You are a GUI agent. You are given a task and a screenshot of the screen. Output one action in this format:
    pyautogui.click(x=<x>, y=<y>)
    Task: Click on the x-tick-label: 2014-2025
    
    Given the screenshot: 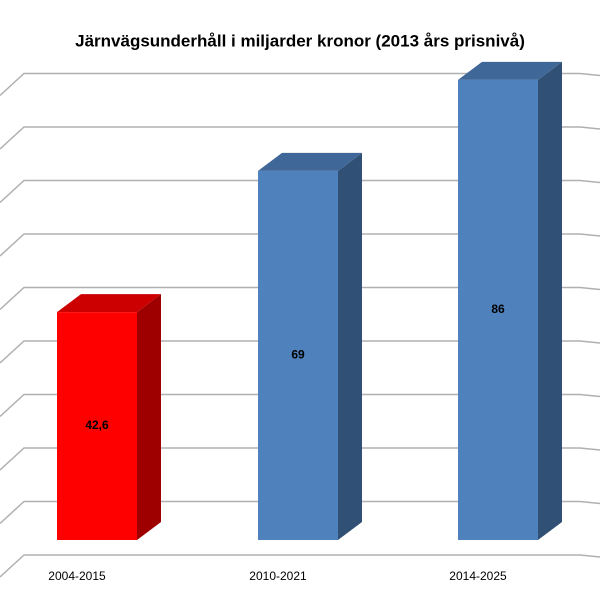 What is the action you would take?
    pyautogui.click(x=478, y=576)
    